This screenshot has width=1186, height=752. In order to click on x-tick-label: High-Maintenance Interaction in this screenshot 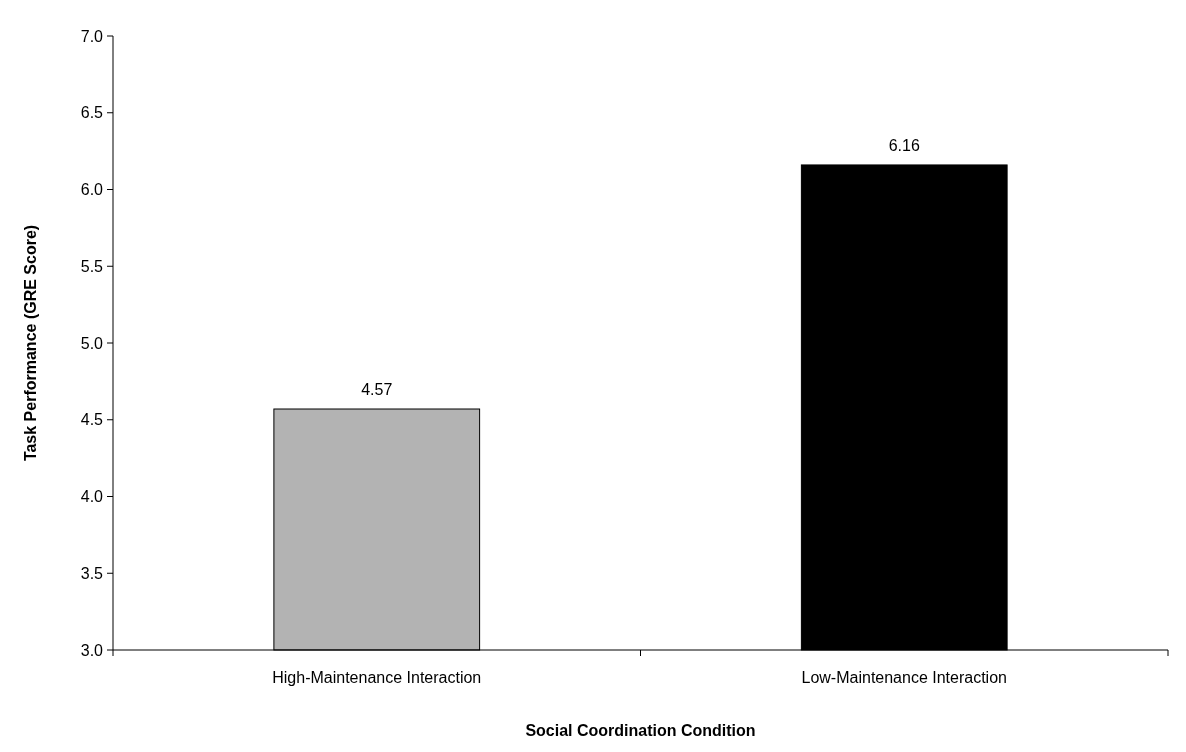, I will do `click(377, 677)`.